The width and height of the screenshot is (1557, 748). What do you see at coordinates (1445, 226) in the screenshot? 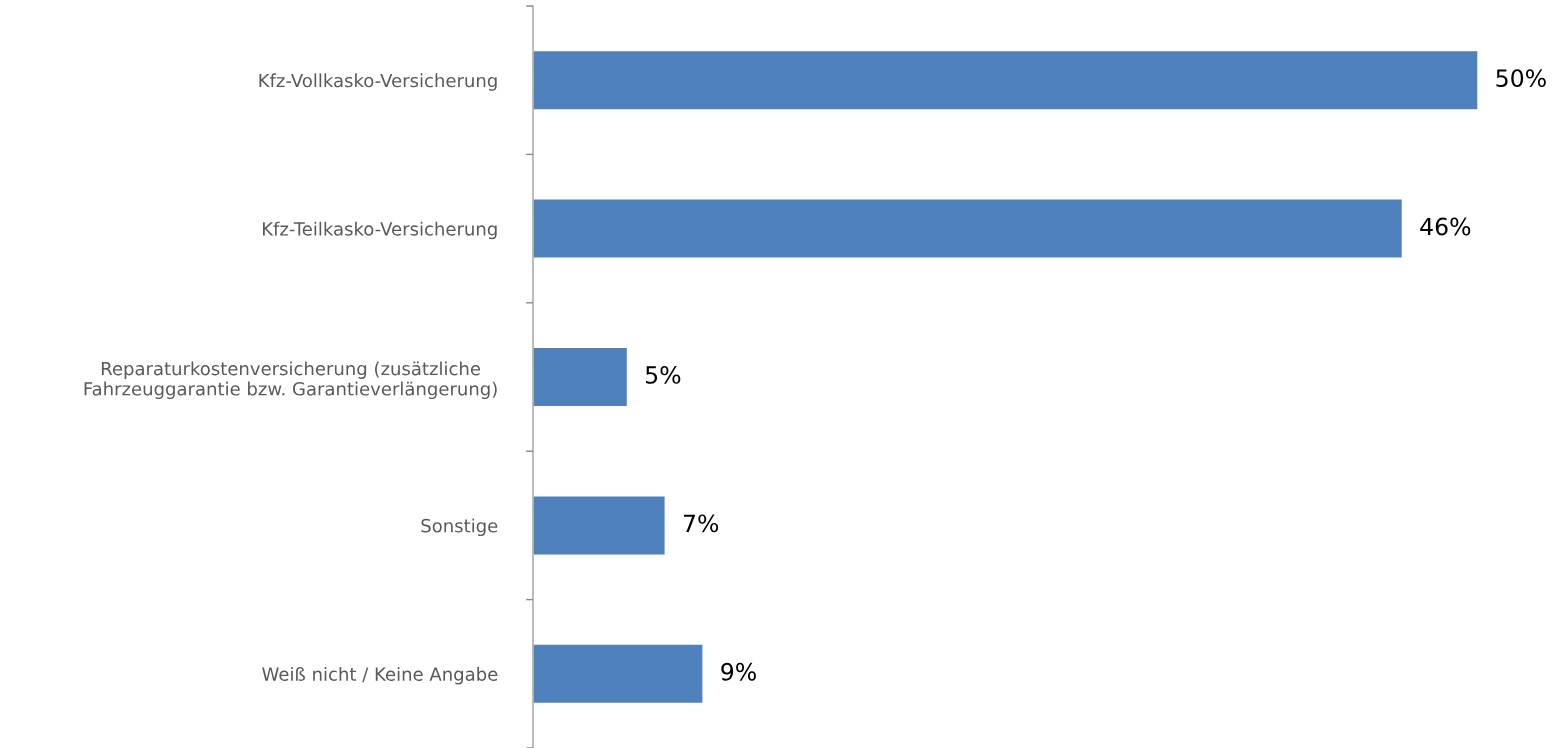
I see `data-label: 46%` at bounding box center [1445, 226].